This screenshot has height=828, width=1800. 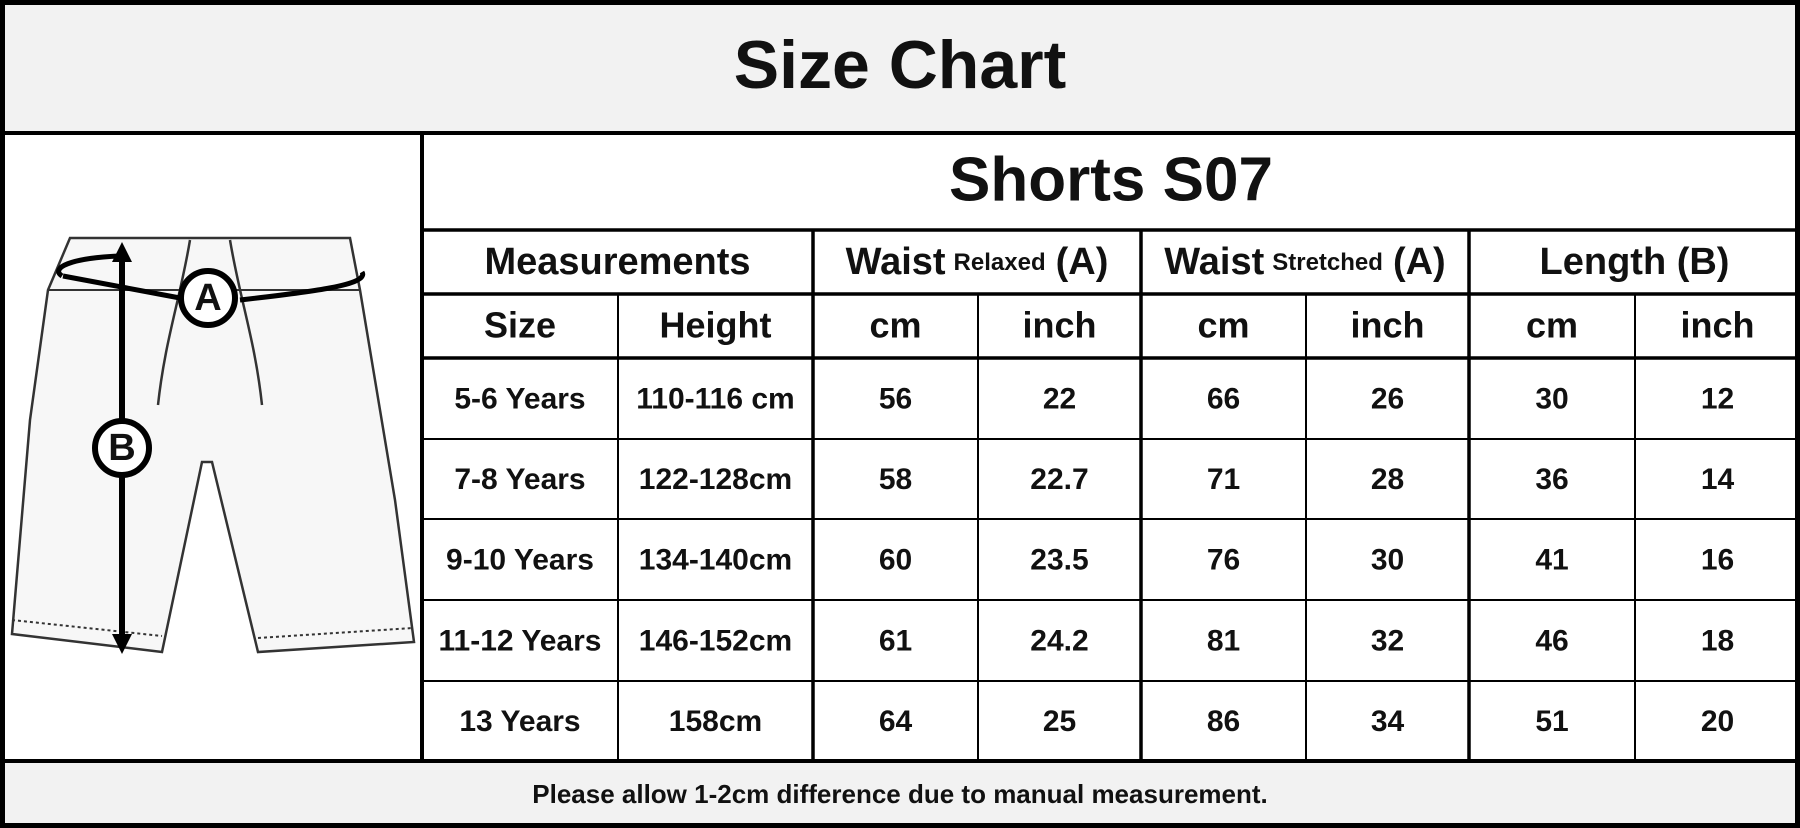 I want to click on title: Size Chart, so click(x=900, y=65).